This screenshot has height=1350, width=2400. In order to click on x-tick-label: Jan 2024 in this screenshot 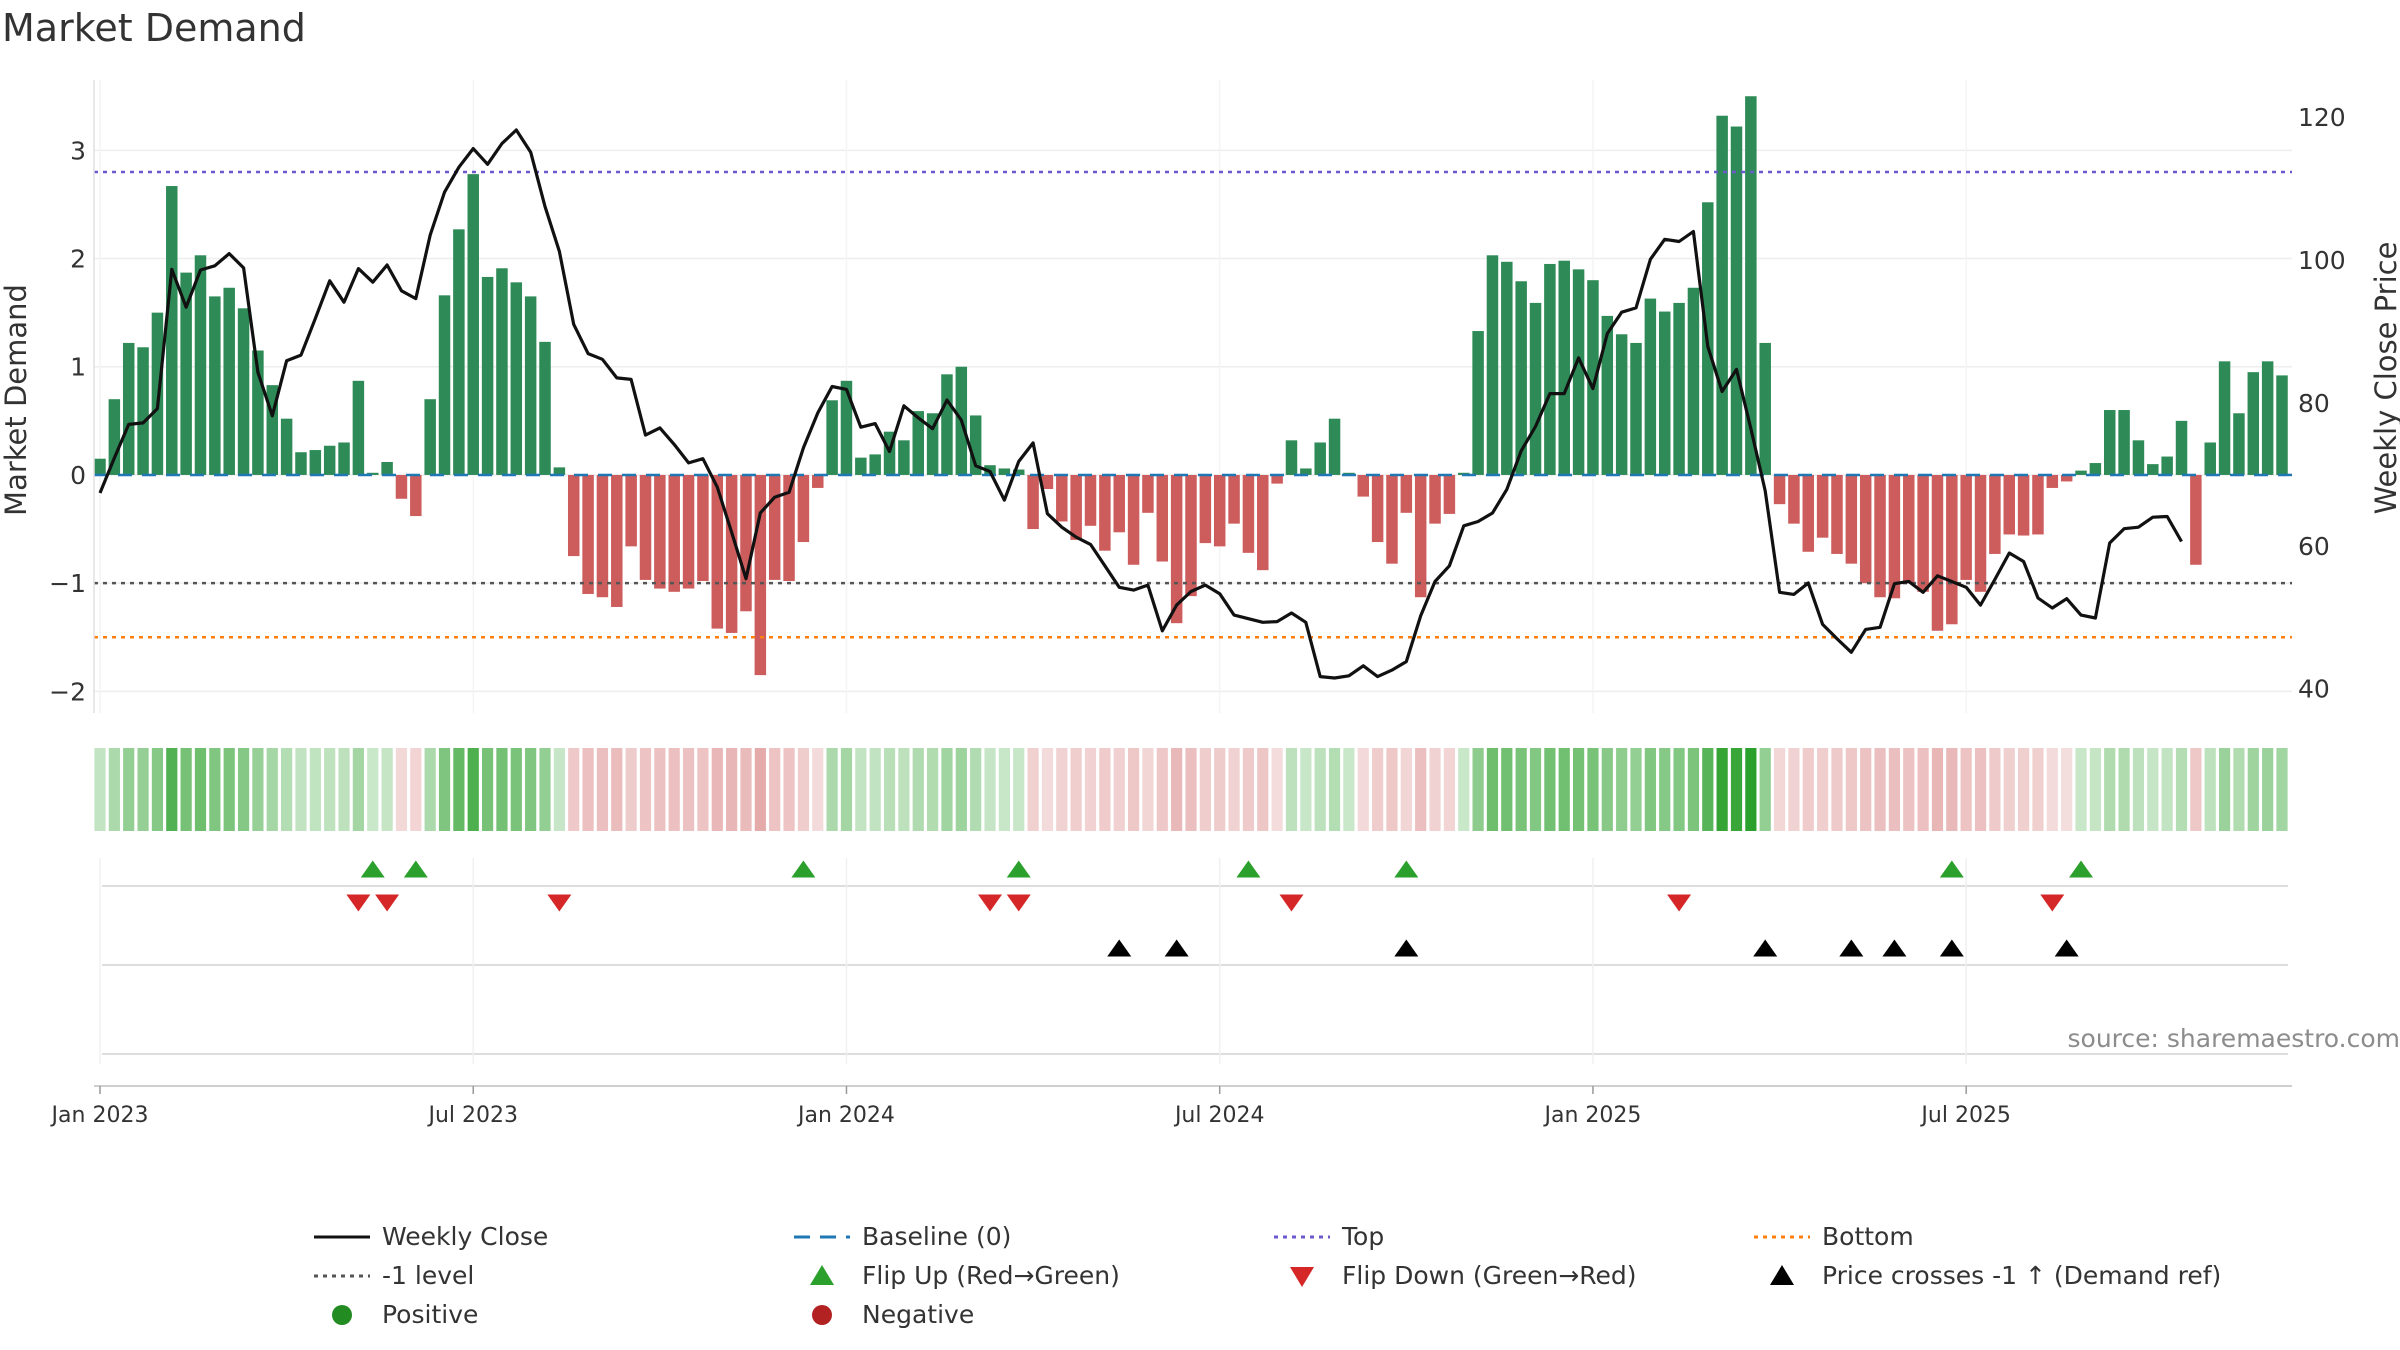, I will do `click(845, 1115)`.